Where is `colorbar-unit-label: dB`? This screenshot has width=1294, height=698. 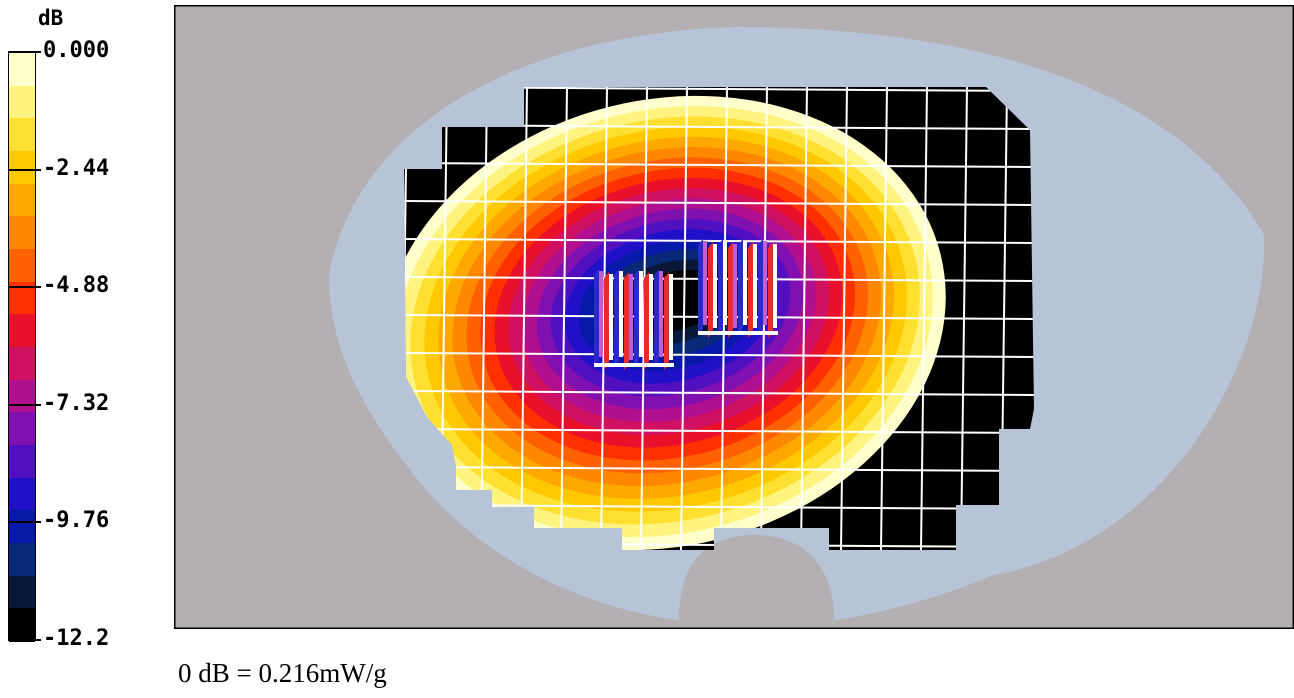 colorbar-unit-label: dB is located at coordinates (51, 18).